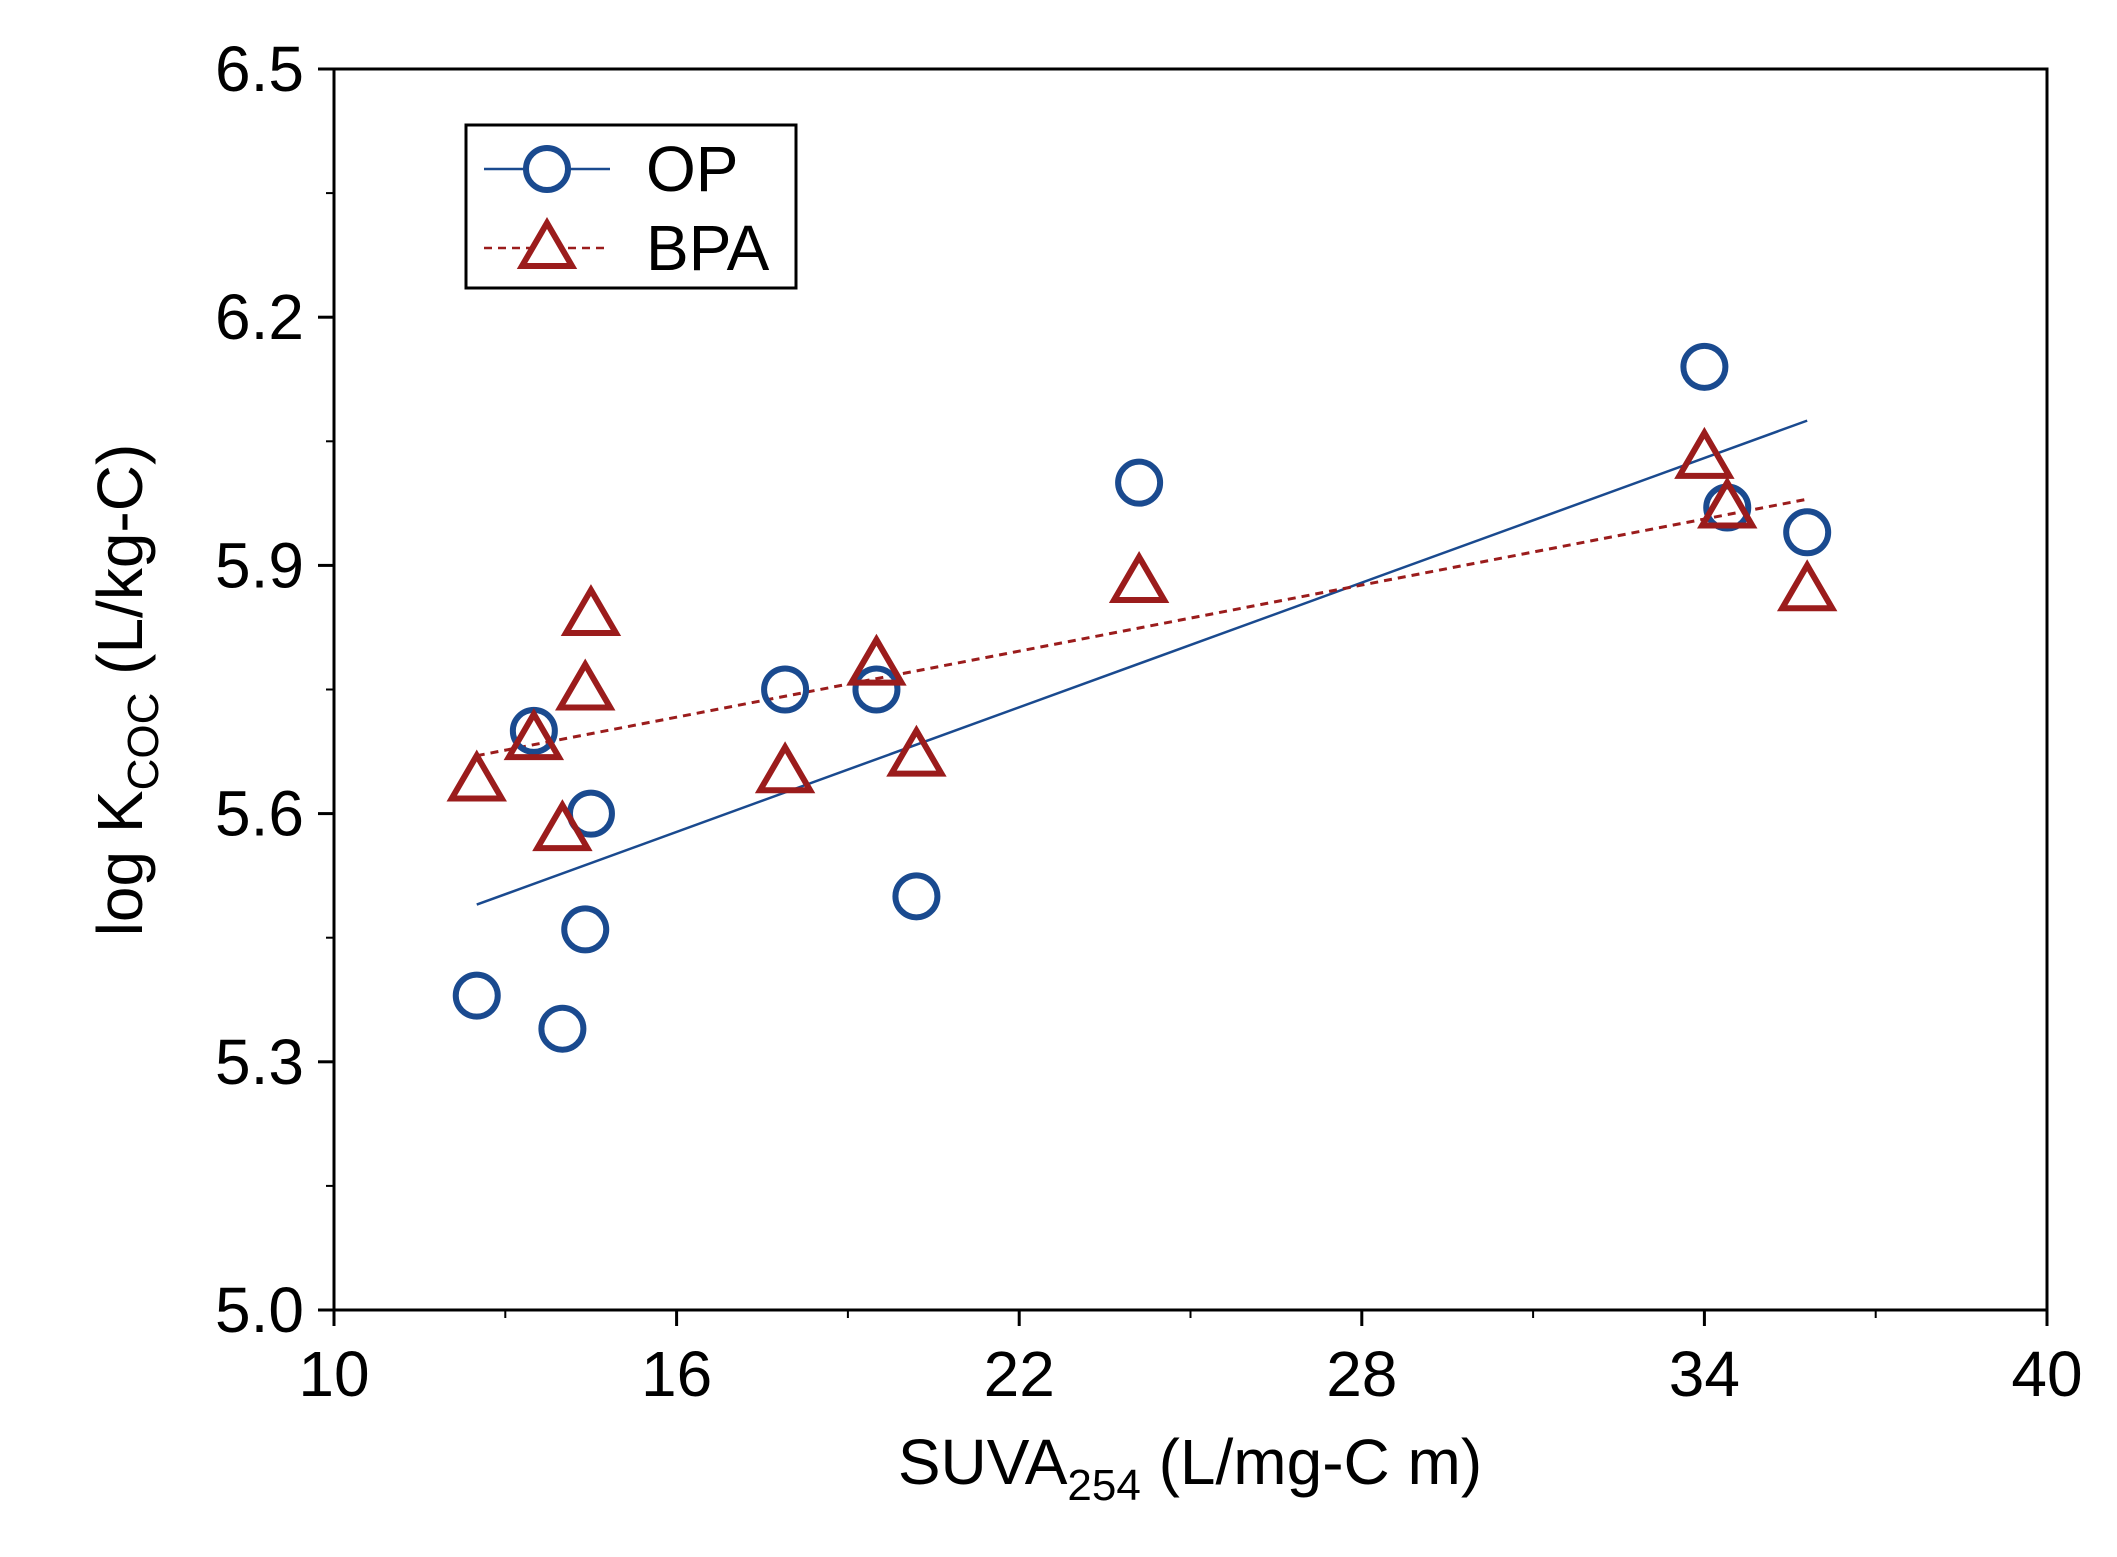 The width and height of the screenshot is (2117, 1557). Describe the element at coordinates (547, 169) in the screenshot. I see `legend-op-marker` at that location.